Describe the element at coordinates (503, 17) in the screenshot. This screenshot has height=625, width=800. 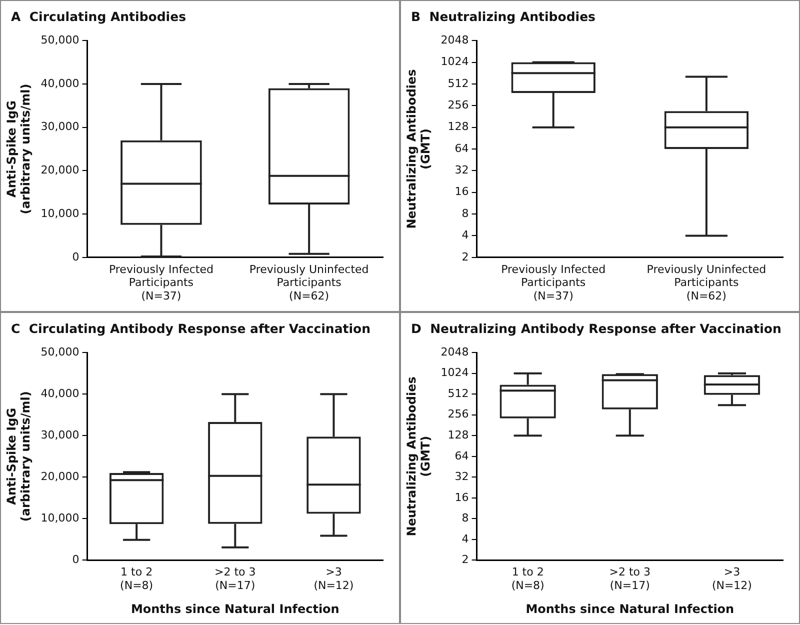
I see `chart-title: B Neutralizing Antibodies` at that location.